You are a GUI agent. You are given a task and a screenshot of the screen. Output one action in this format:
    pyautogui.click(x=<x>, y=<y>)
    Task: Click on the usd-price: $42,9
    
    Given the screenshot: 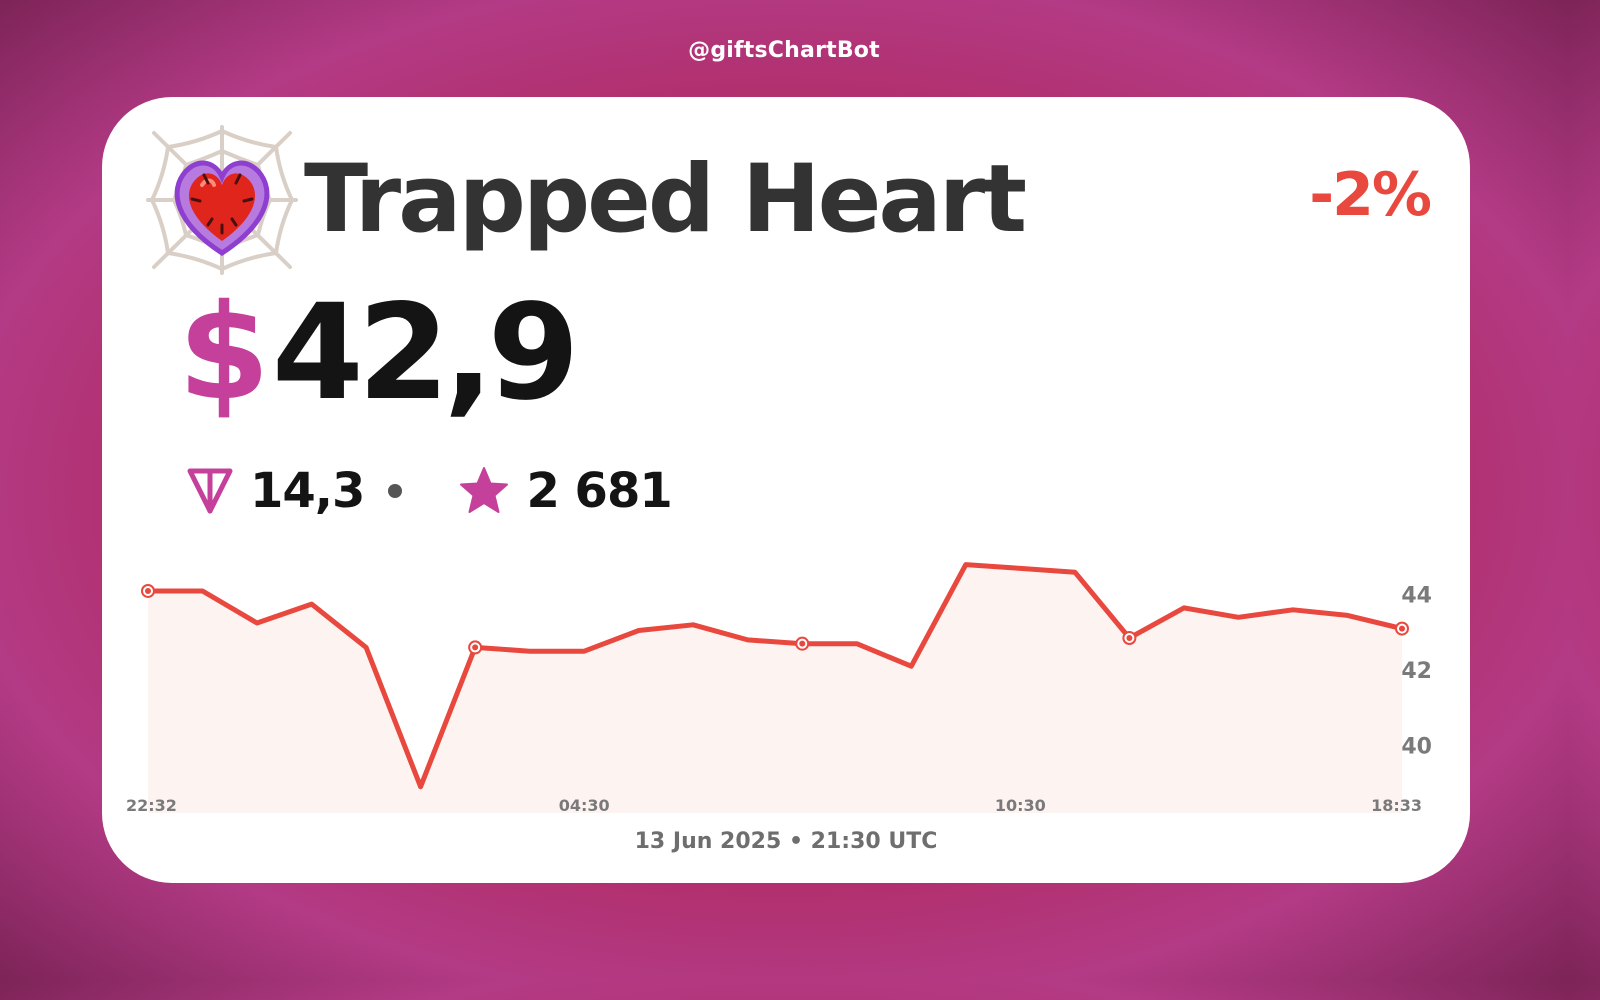 What is the action you would take?
    pyautogui.click(x=379, y=353)
    